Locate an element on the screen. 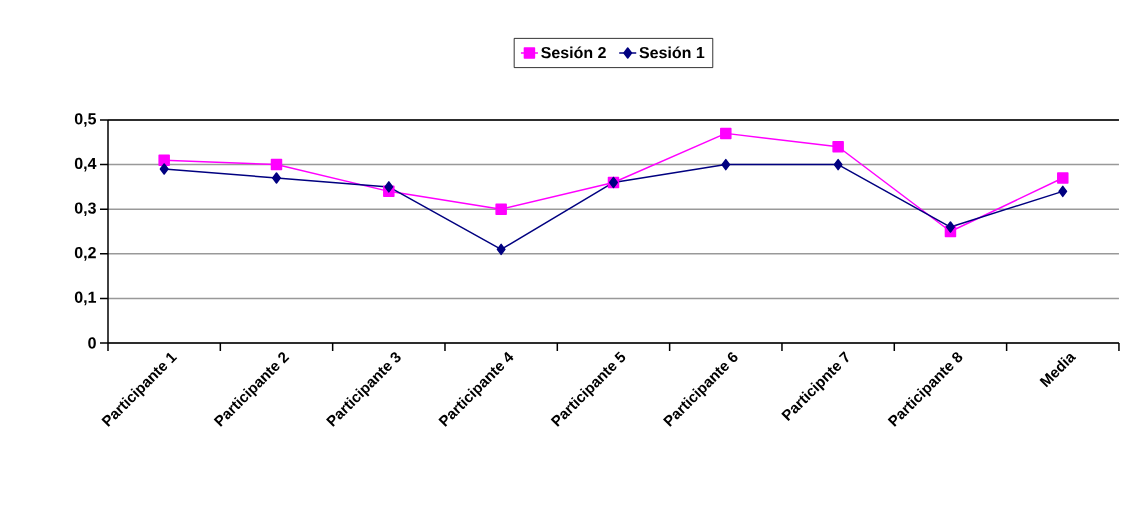  y-tick-label: 0,3 is located at coordinates (85, 209).